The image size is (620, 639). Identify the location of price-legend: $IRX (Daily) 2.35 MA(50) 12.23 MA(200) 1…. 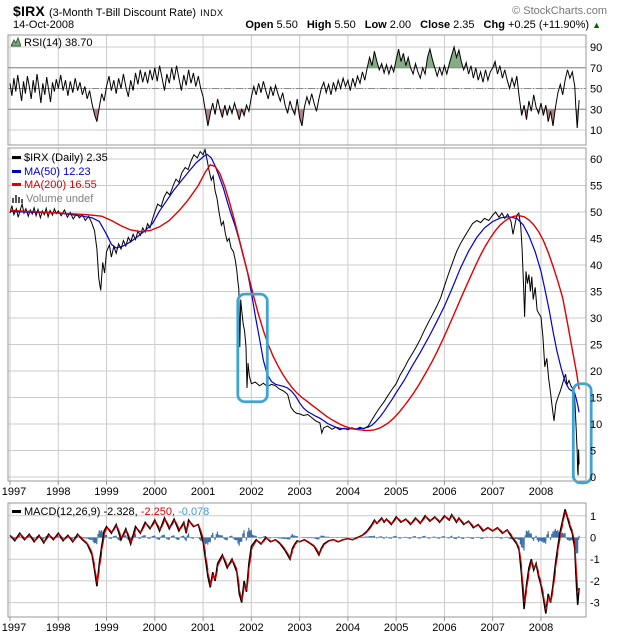
(60, 179).